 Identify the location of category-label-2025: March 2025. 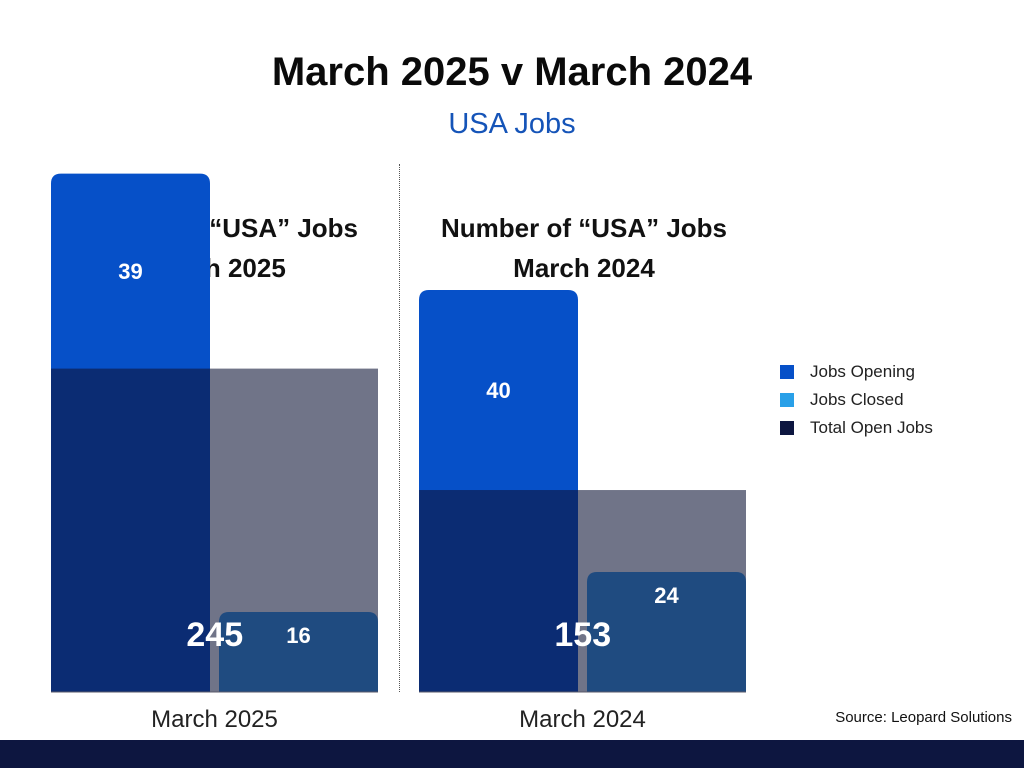
(214, 719).